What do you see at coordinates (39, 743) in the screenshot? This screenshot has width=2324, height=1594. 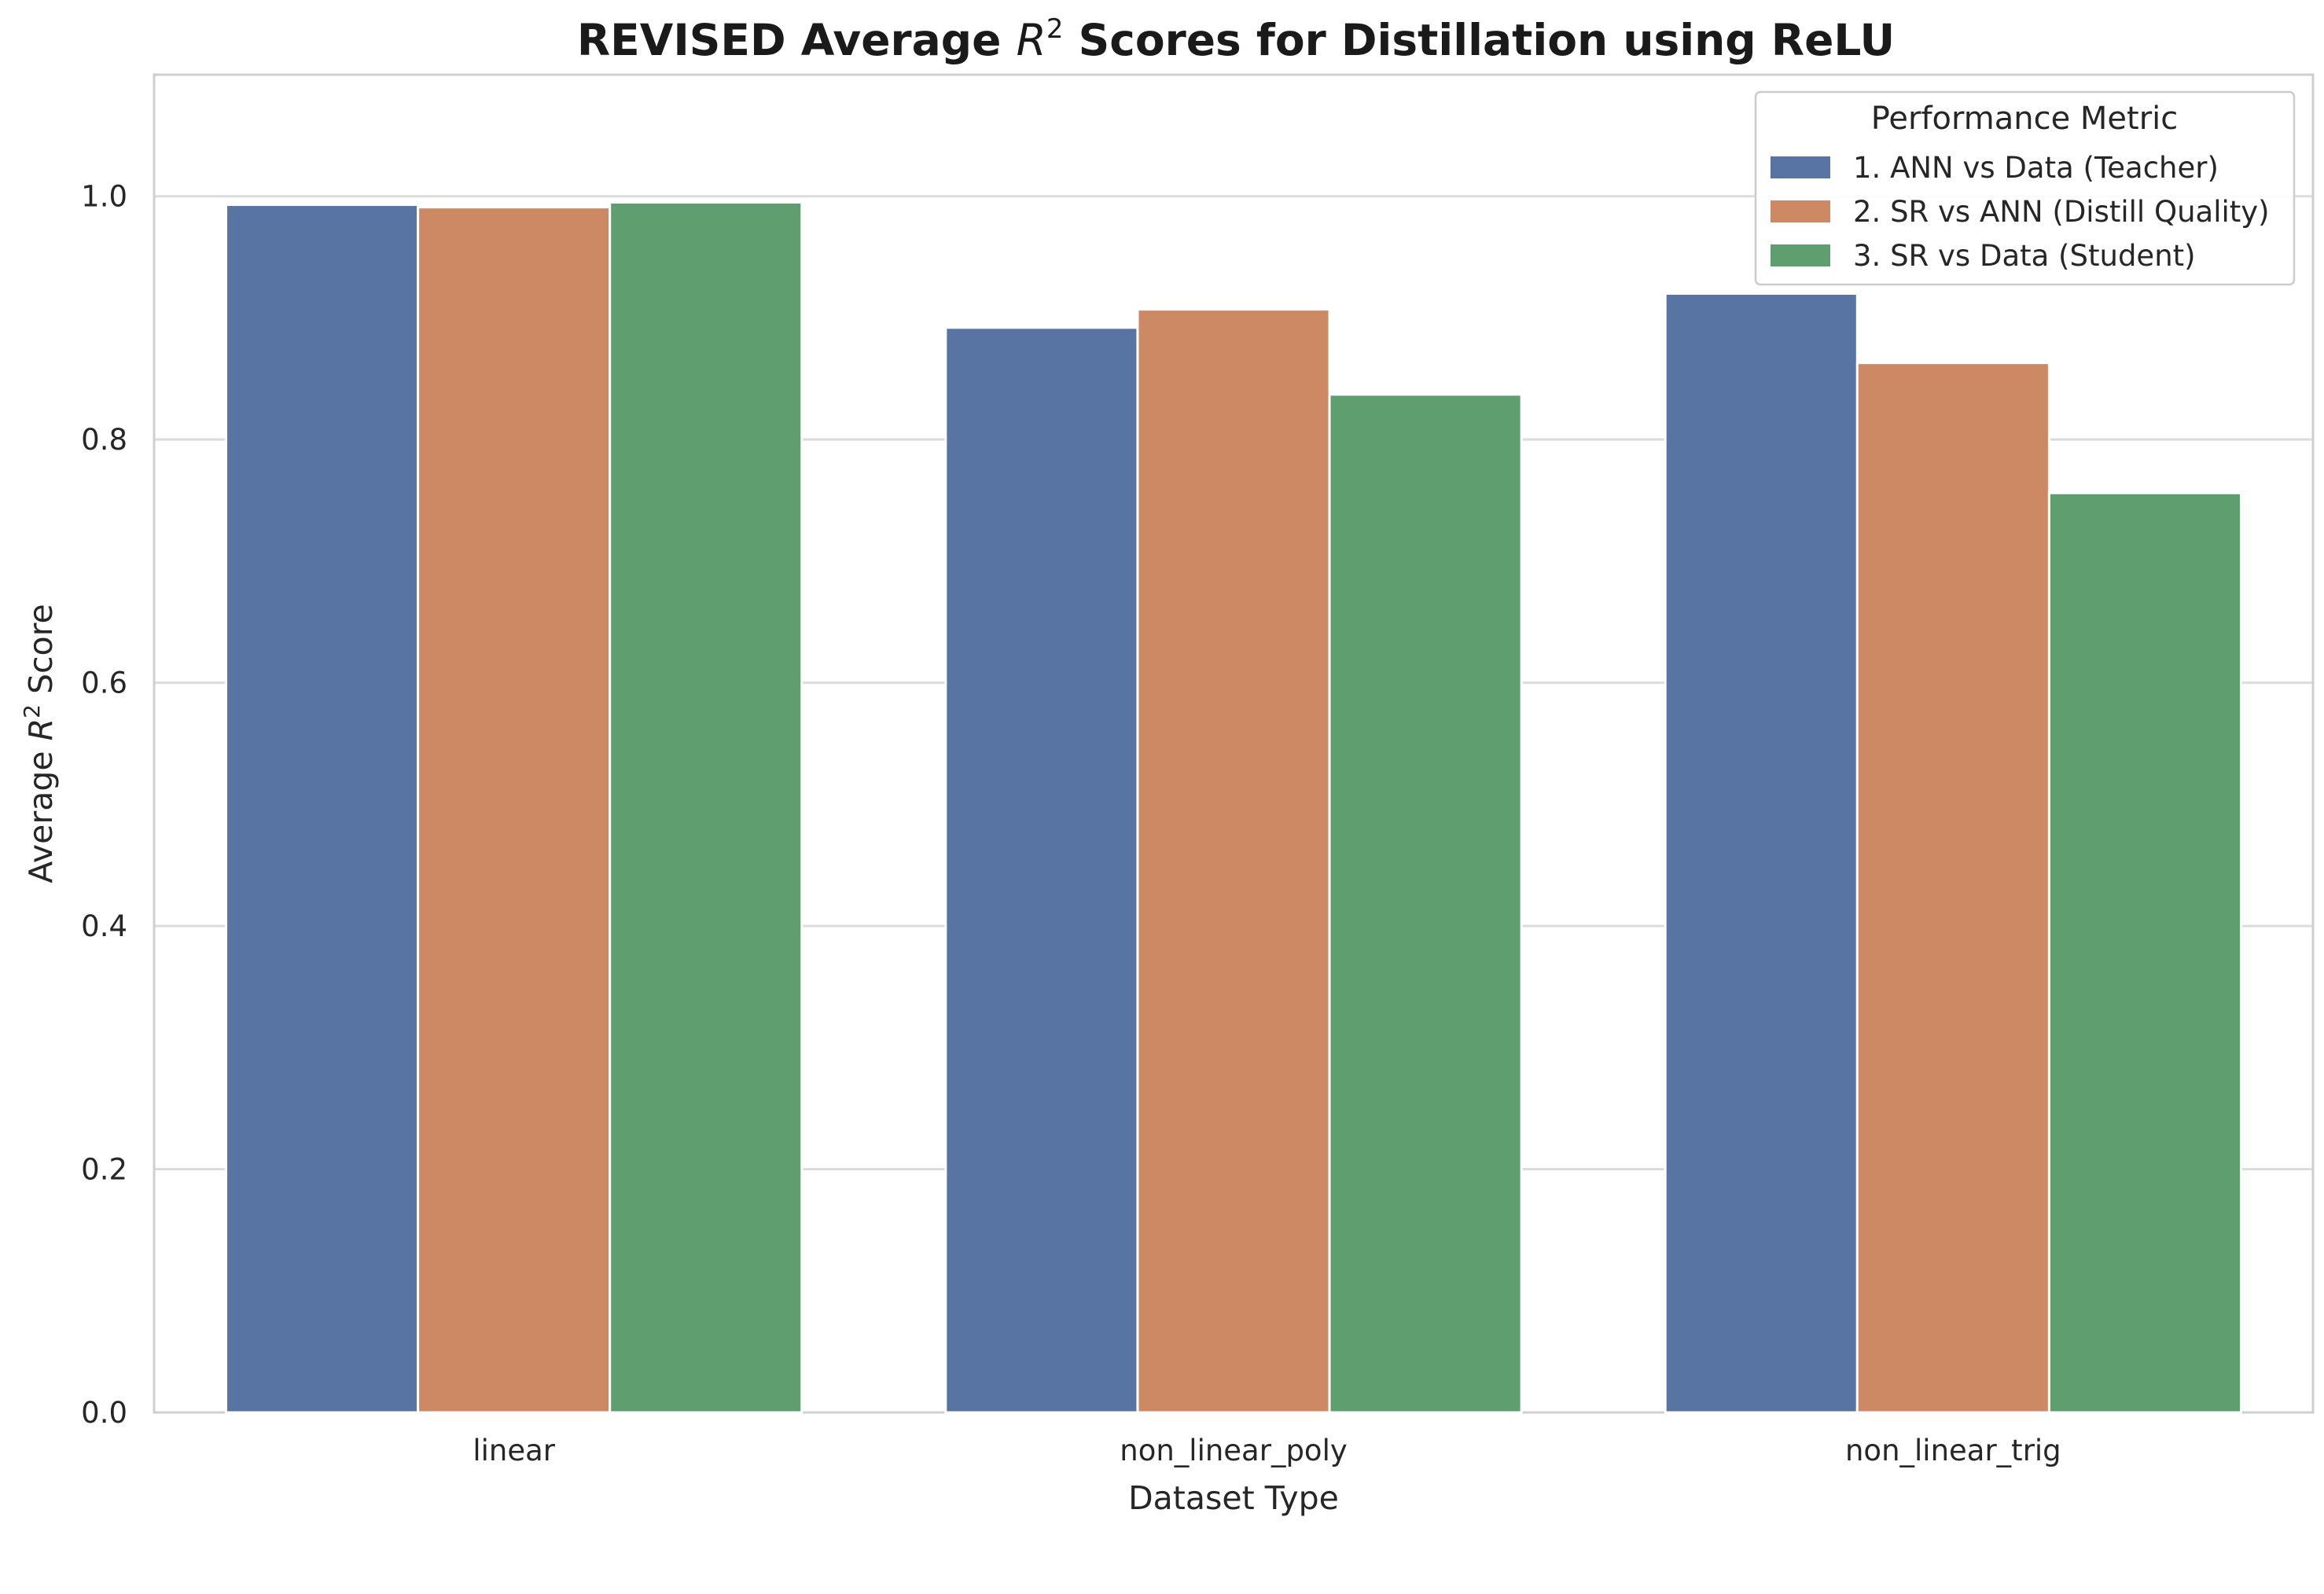 I see `y-axis-label: Average R2 Score` at bounding box center [39, 743].